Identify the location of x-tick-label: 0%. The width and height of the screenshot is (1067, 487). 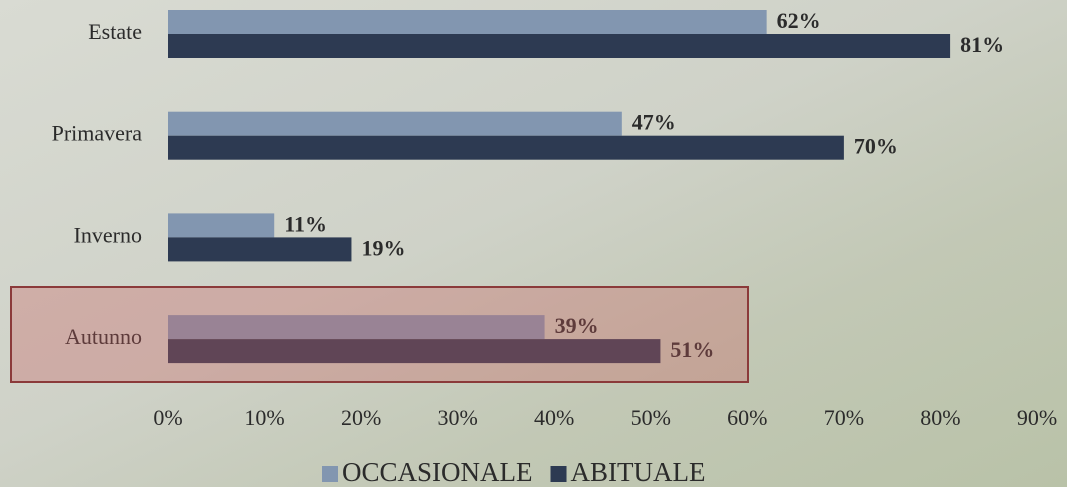
(167, 417).